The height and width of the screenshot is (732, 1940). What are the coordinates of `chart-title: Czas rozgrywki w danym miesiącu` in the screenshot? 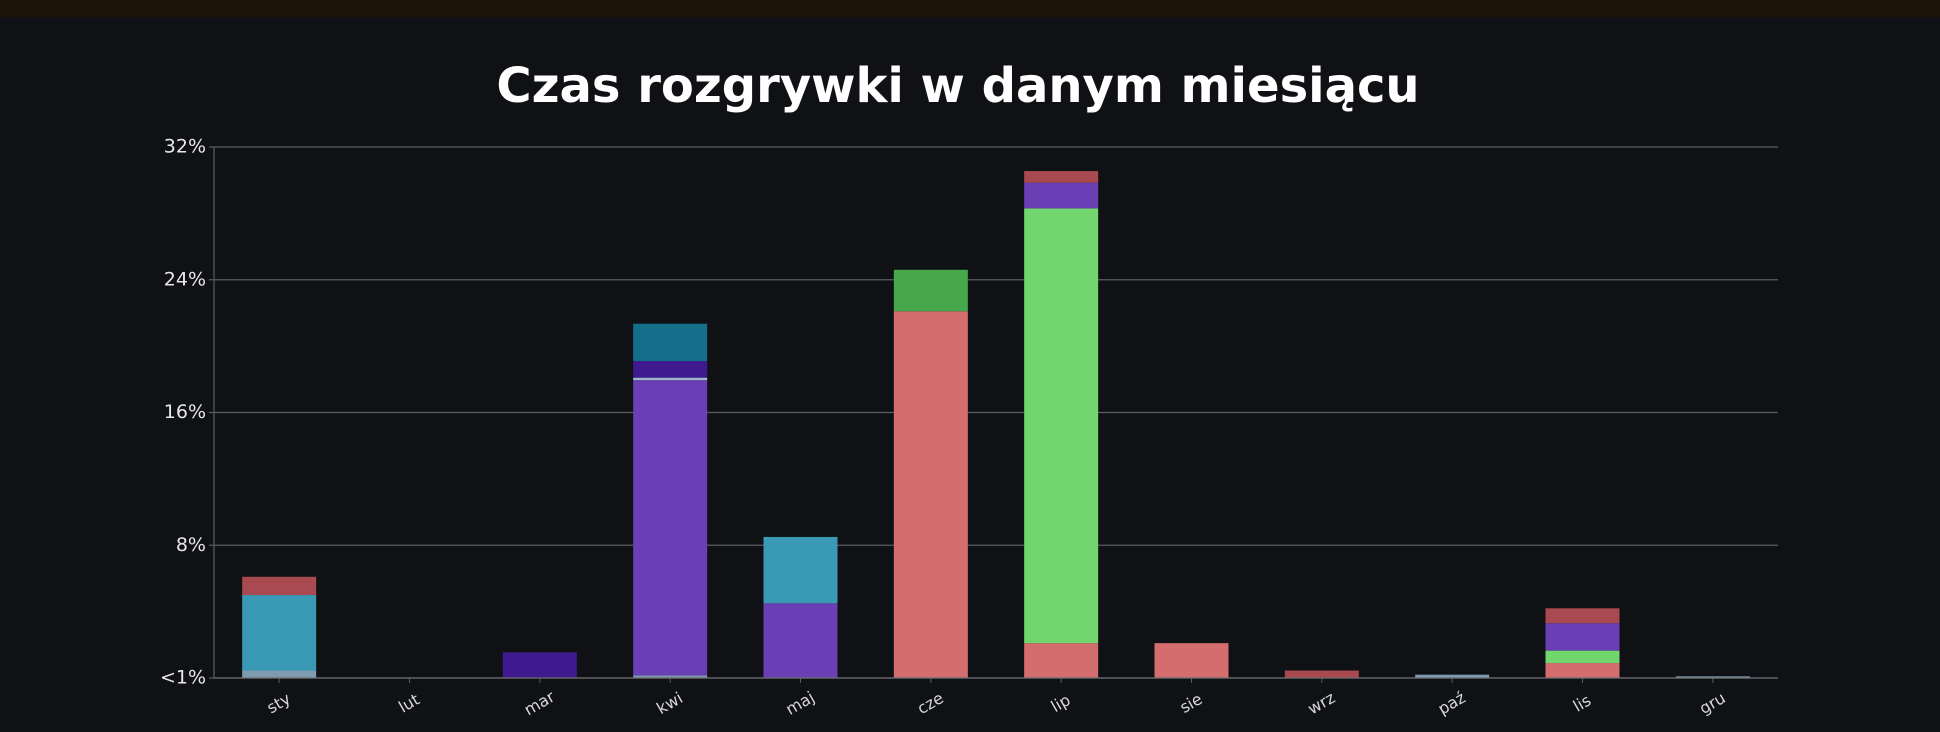 It's located at (957, 86).